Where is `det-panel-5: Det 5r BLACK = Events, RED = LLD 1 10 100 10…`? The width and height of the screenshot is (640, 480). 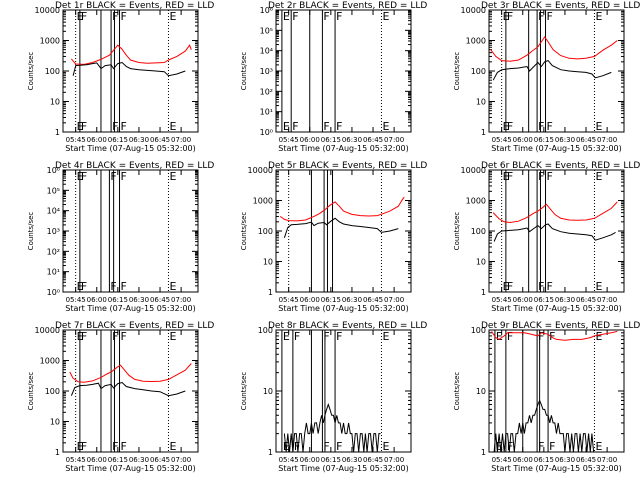 det-panel-5: Det 5r BLACK = Events, RED = LLD 1 10 100 10… is located at coordinates (333, 237).